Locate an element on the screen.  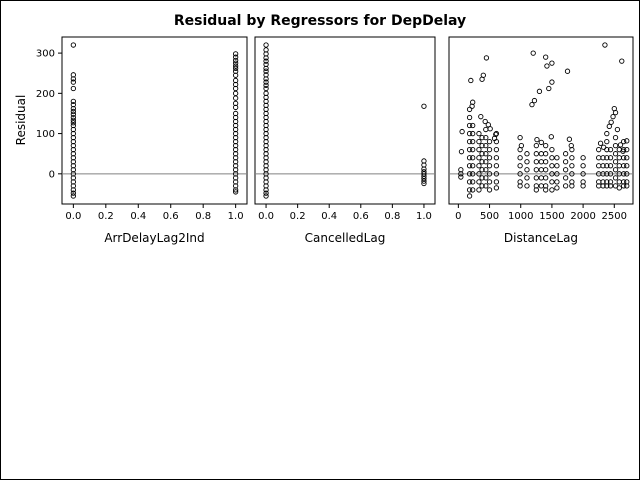
x-axis-label: ArrDelayLag2Ind is located at coordinates (154, 238).